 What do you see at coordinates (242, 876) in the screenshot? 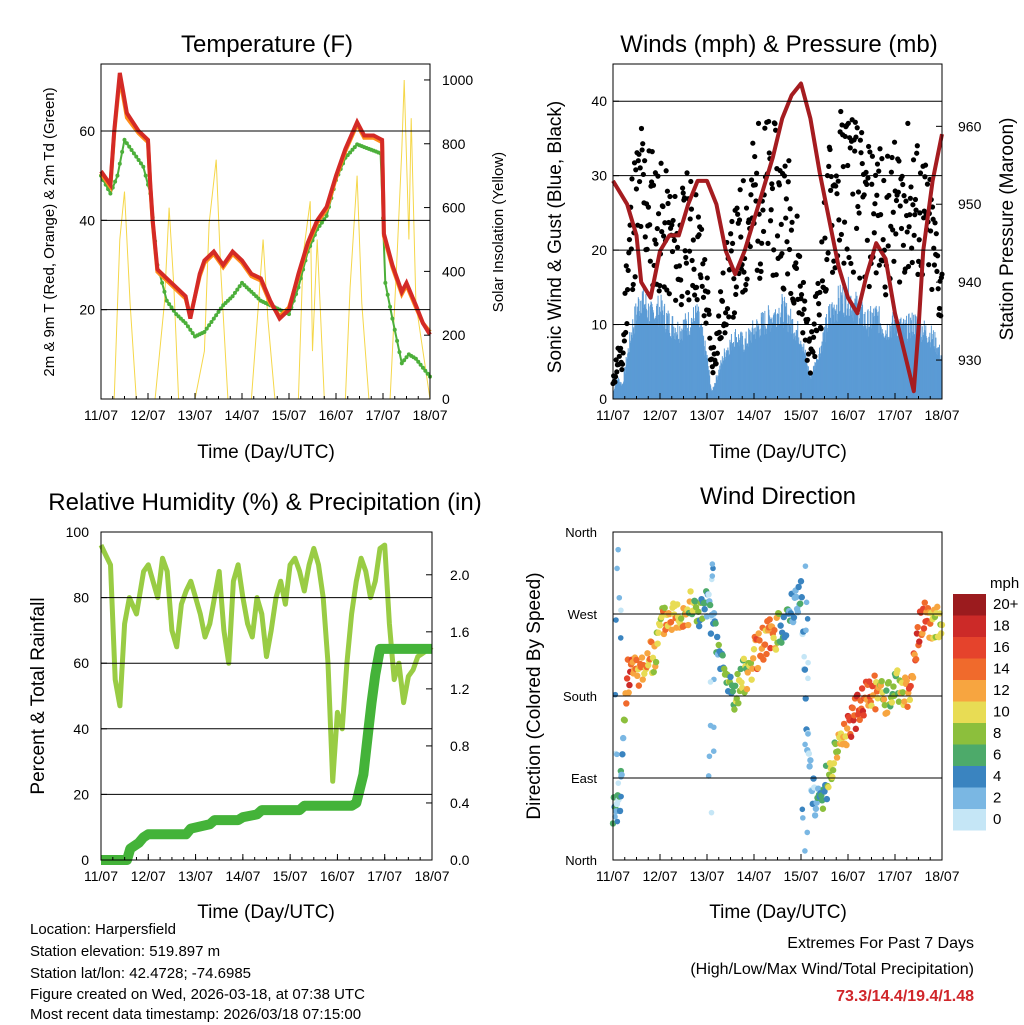
I see `humidity-xtick-label: 14/07` at bounding box center [242, 876].